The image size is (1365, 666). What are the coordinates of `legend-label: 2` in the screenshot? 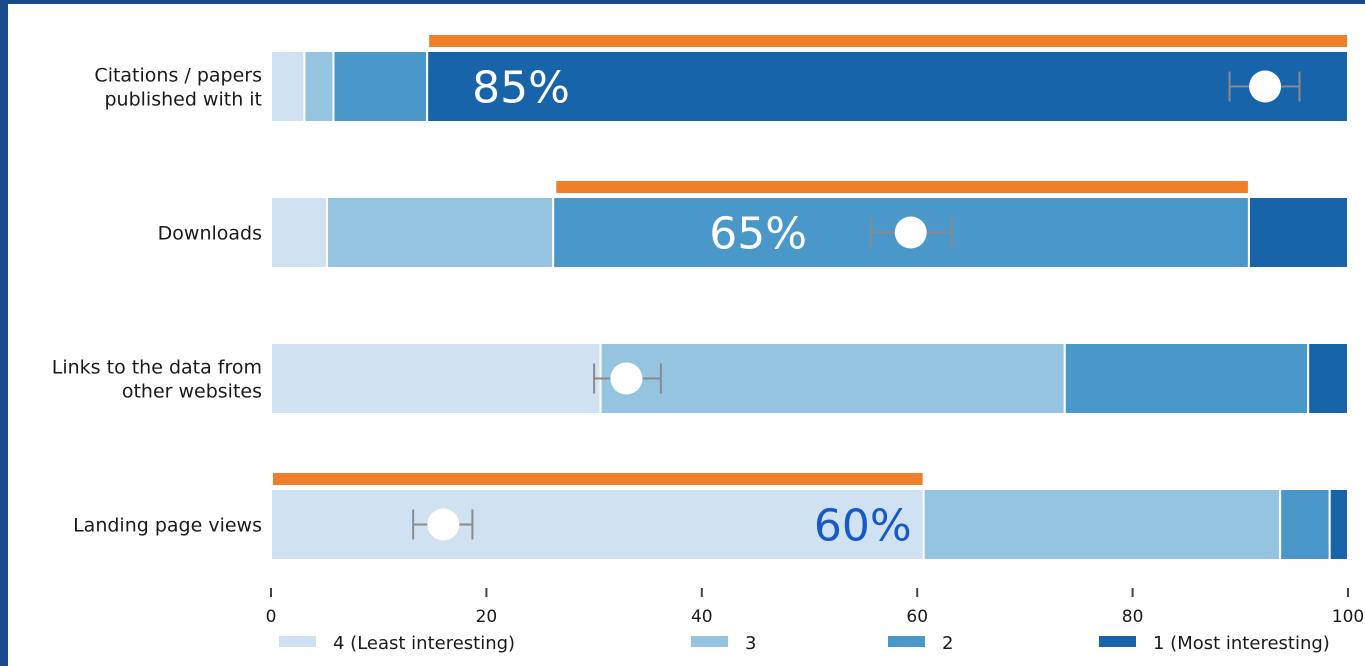 It's located at (947, 643).